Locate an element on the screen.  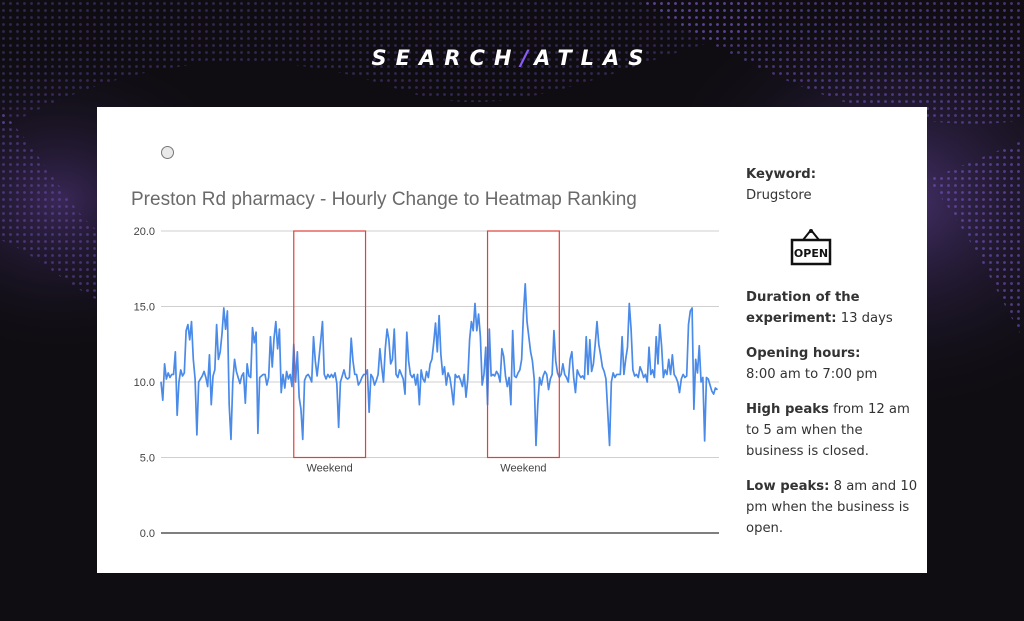
brand-left: SEARCH is located at coordinates (446, 58).